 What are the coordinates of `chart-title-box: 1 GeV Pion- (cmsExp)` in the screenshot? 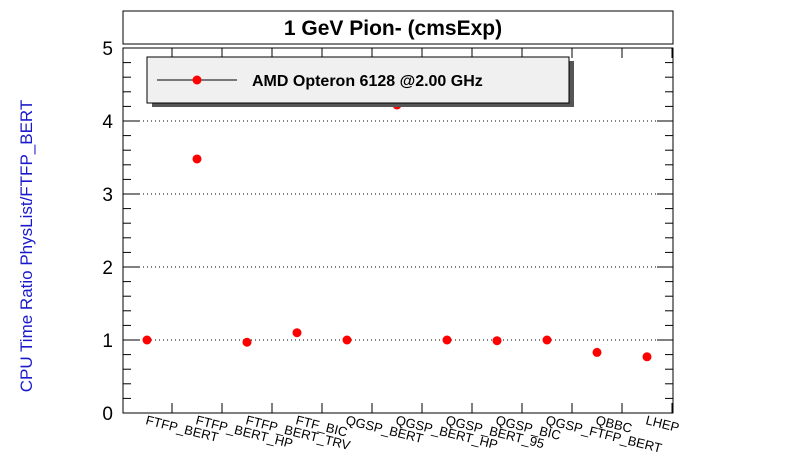 It's located at (398, 27).